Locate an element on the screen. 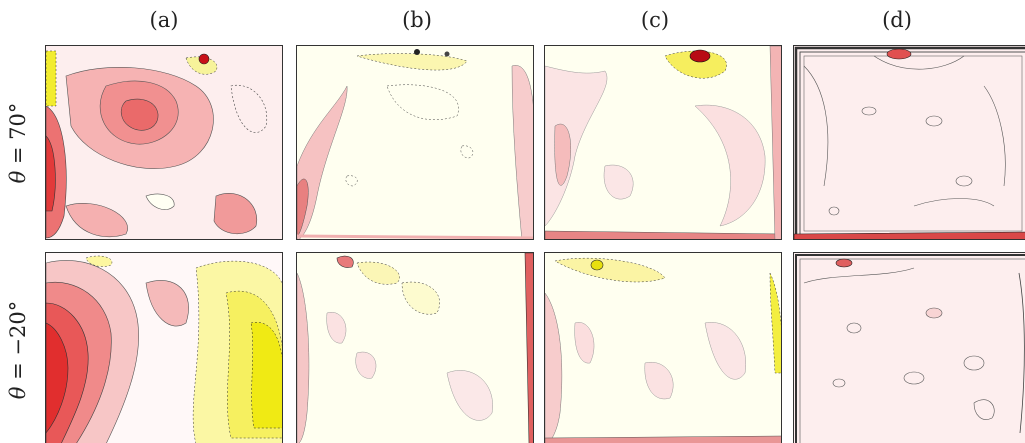 The image size is (1025, 443). contour-plot-c-top is located at coordinates (663, 142).